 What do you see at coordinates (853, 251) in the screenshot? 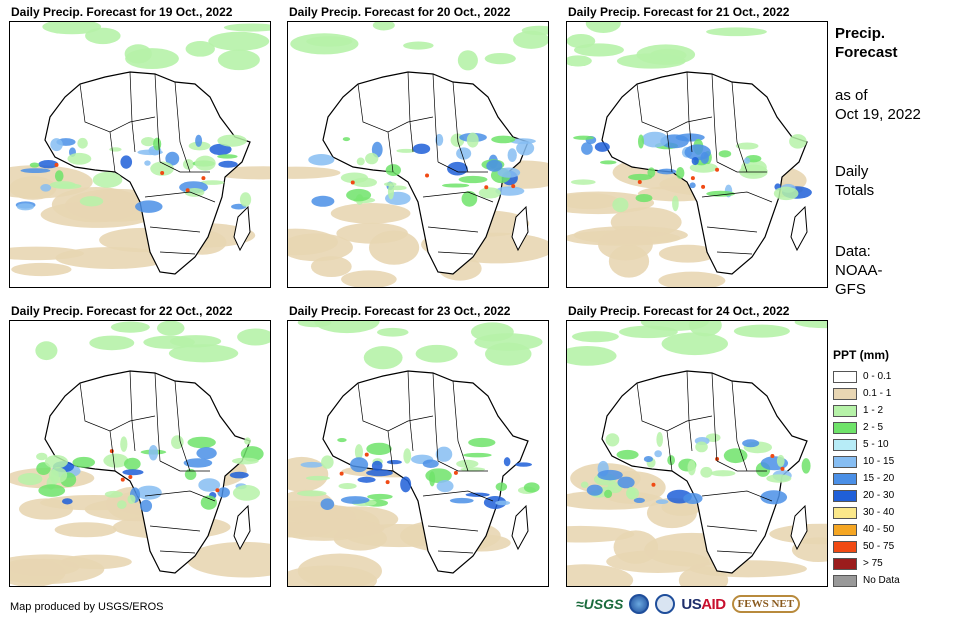
I see `data-source-line1: Data:` at bounding box center [853, 251].